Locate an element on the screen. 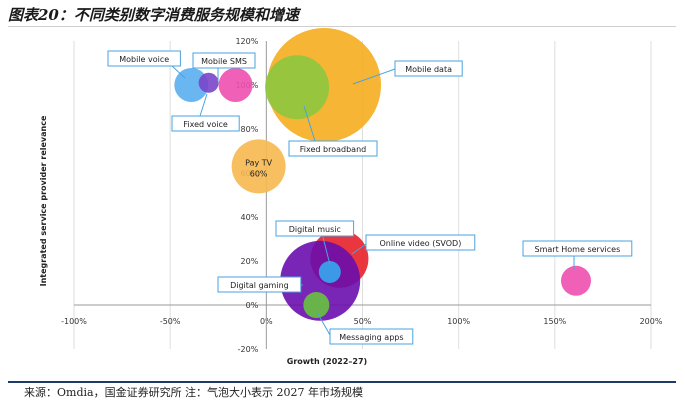  bubble-pay-tv is located at coordinates (258, 166).